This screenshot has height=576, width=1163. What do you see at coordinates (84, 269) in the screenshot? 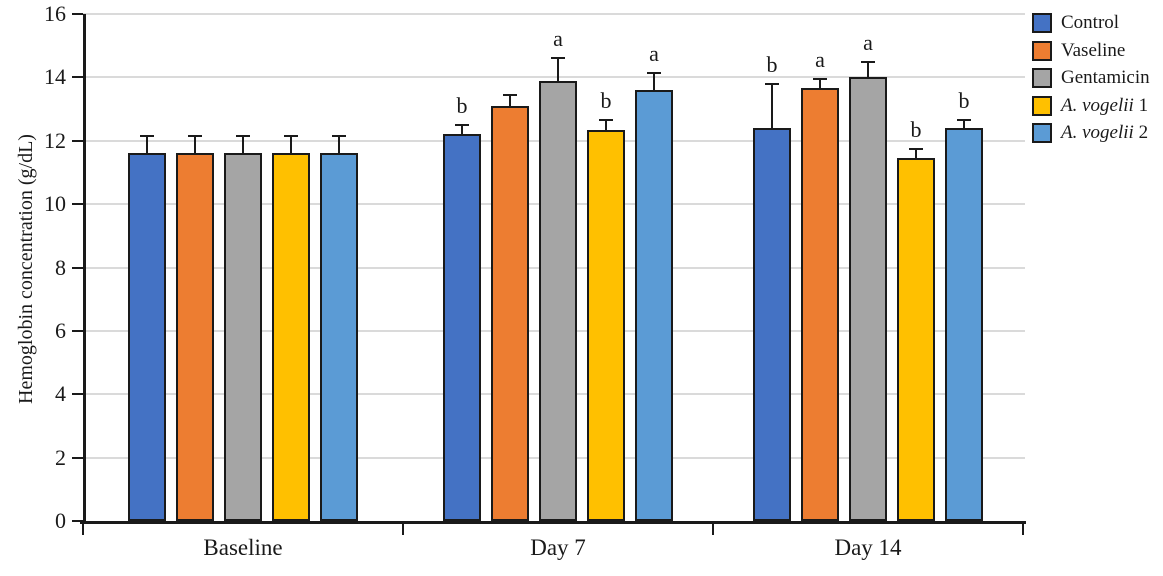
I see `y-axis-line` at bounding box center [84, 269].